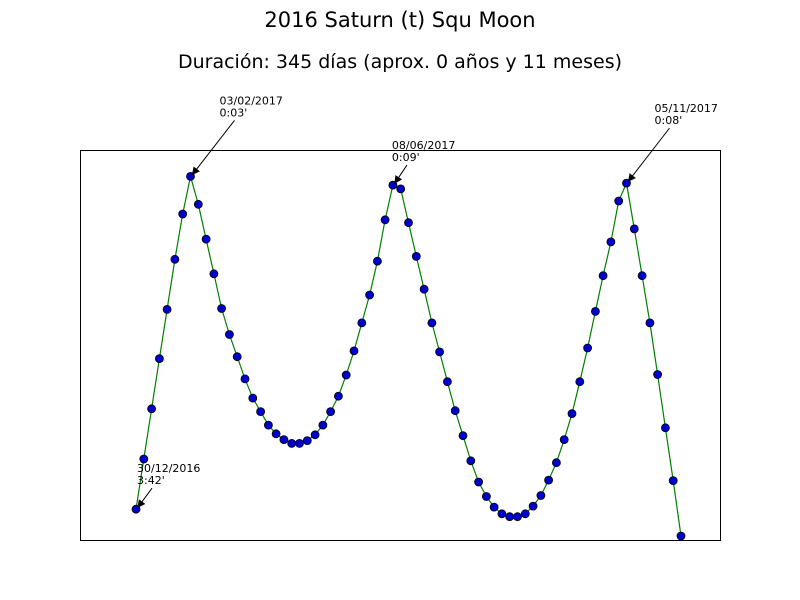 This screenshot has width=800, height=600. What do you see at coordinates (400, 20) in the screenshot?
I see `chart-title: 2016 Saturn (t) Squ Moon` at bounding box center [400, 20].